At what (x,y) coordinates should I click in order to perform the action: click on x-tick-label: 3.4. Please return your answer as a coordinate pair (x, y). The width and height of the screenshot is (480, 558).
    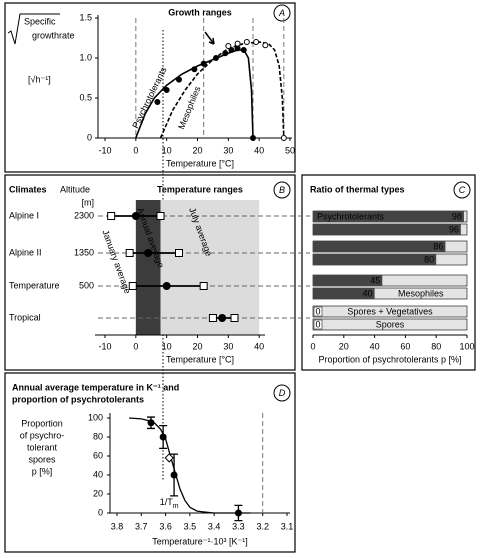
    Looking at the image, I should click on (214, 526).